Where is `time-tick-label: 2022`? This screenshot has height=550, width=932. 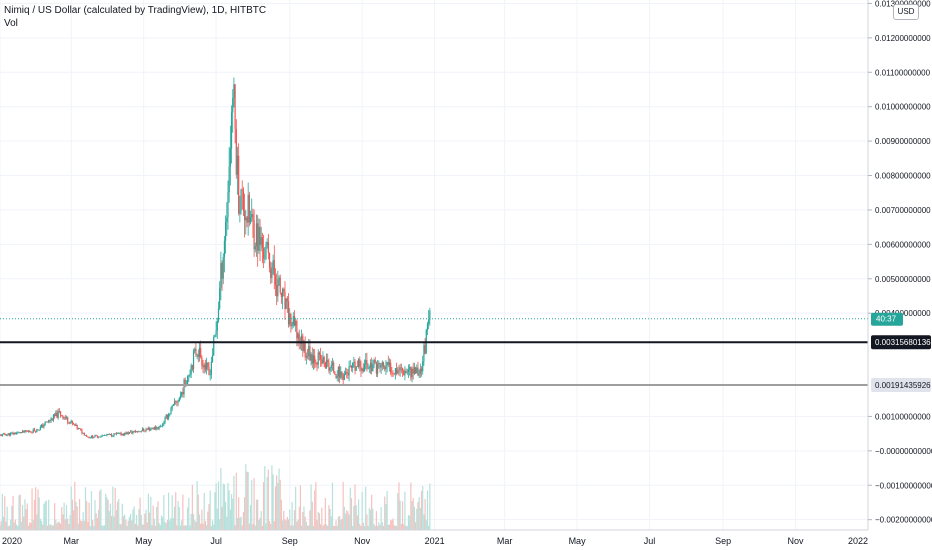
time-tick-label: 2022 is located at coordinates (858, 541).